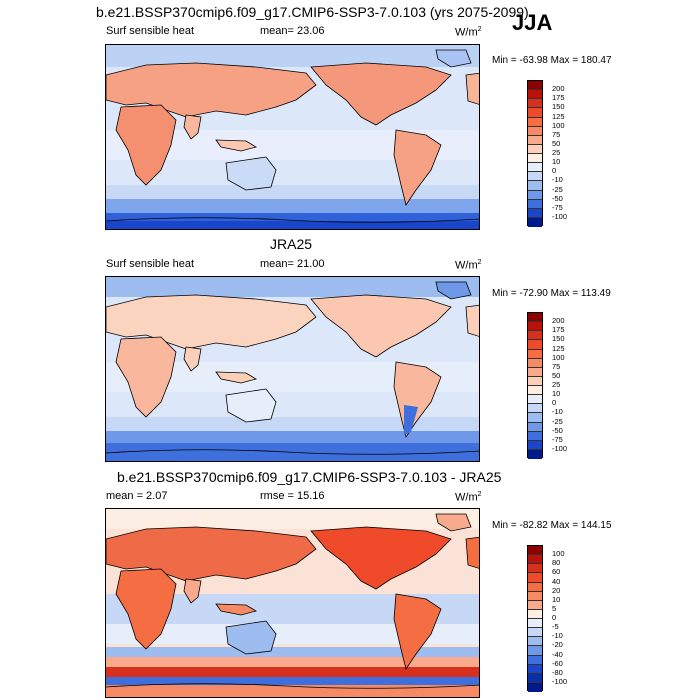  I want to click on colorbar-tick-label: -60, so click(557, 663).